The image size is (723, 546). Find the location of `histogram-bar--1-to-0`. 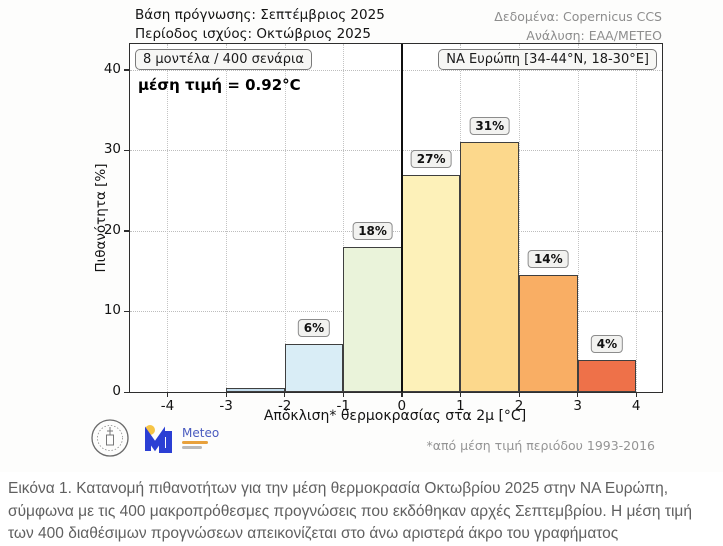

histogram-bar--1-to-0 is located at coordinates (372, 319).